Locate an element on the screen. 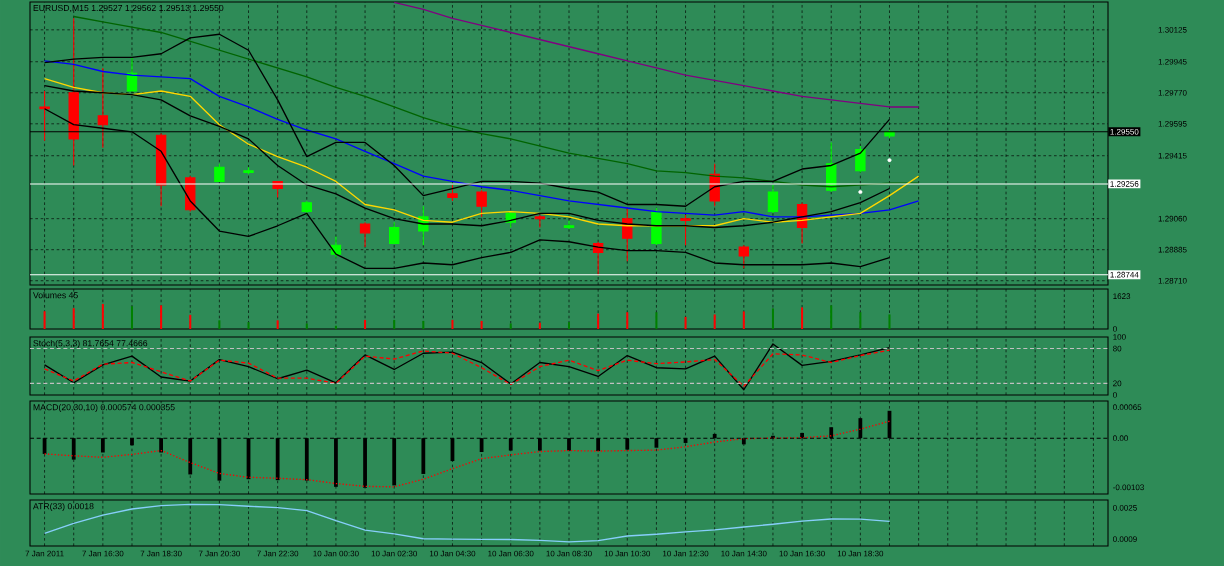 Image resolution: width=1224 pixels, height=566 pixels. x-tick-label: 10 Jan 02:30 is located at coordinates (394, 553).